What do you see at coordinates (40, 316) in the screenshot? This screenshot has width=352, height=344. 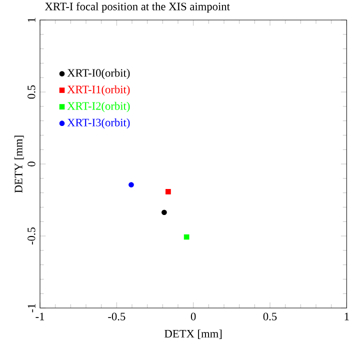 I see `x-tick-label: -1` at bounding box center [40, 316].